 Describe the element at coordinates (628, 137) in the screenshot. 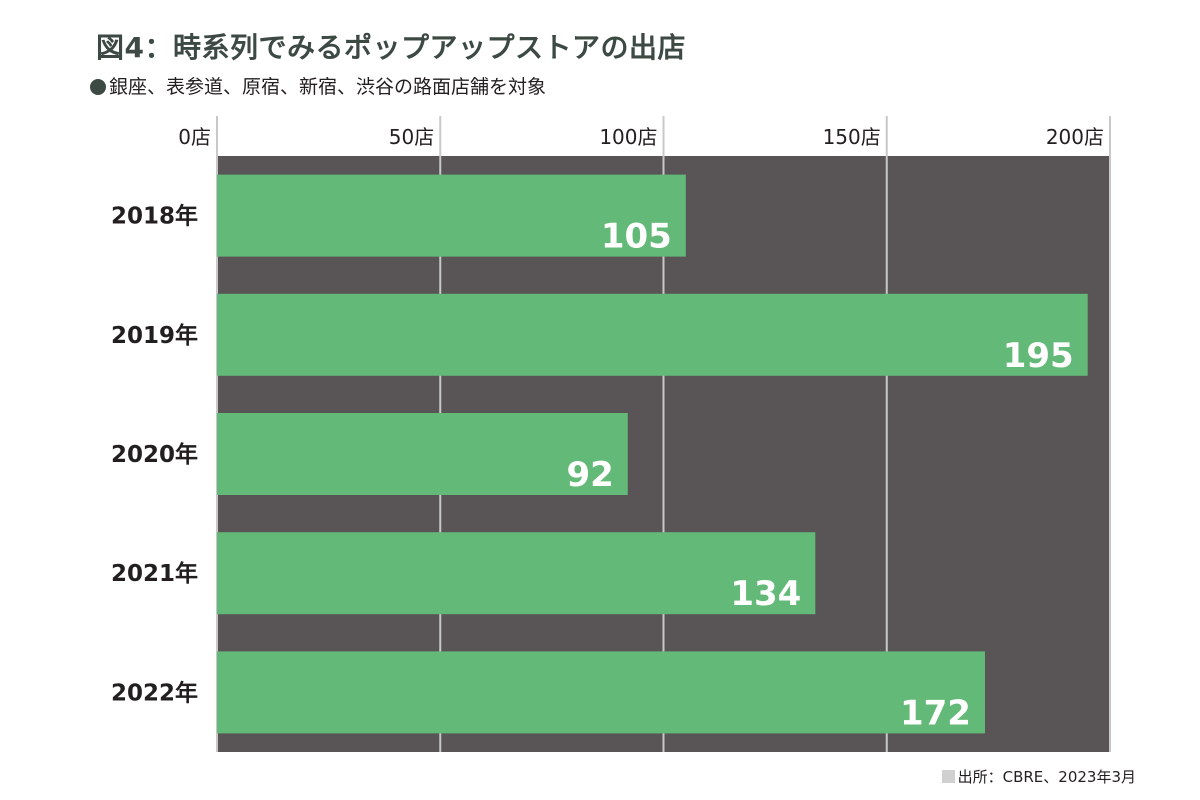

I see `x-tick-label: 100店` at that location.